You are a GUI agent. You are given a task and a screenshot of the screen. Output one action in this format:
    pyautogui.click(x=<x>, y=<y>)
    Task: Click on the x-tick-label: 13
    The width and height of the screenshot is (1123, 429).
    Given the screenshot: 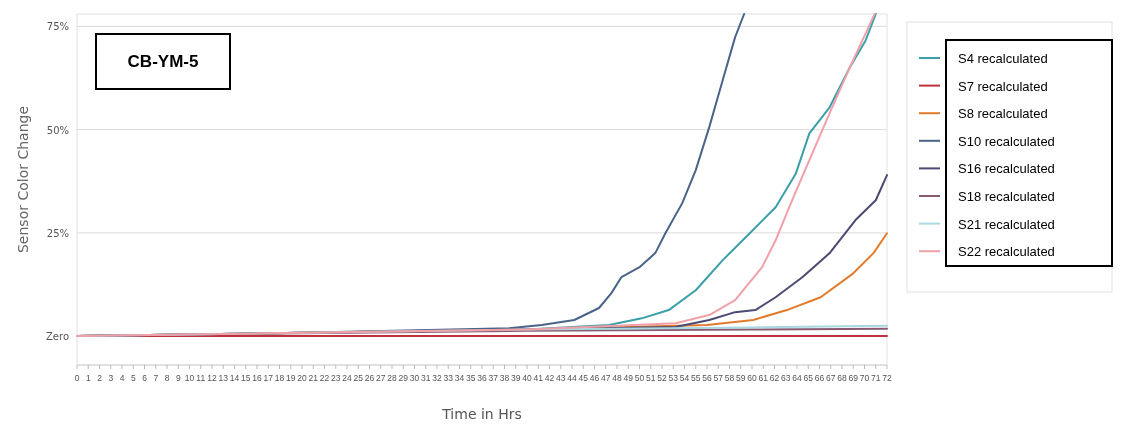 What is the action you would take?
    pyautogui.click(x=223, y=378)
    